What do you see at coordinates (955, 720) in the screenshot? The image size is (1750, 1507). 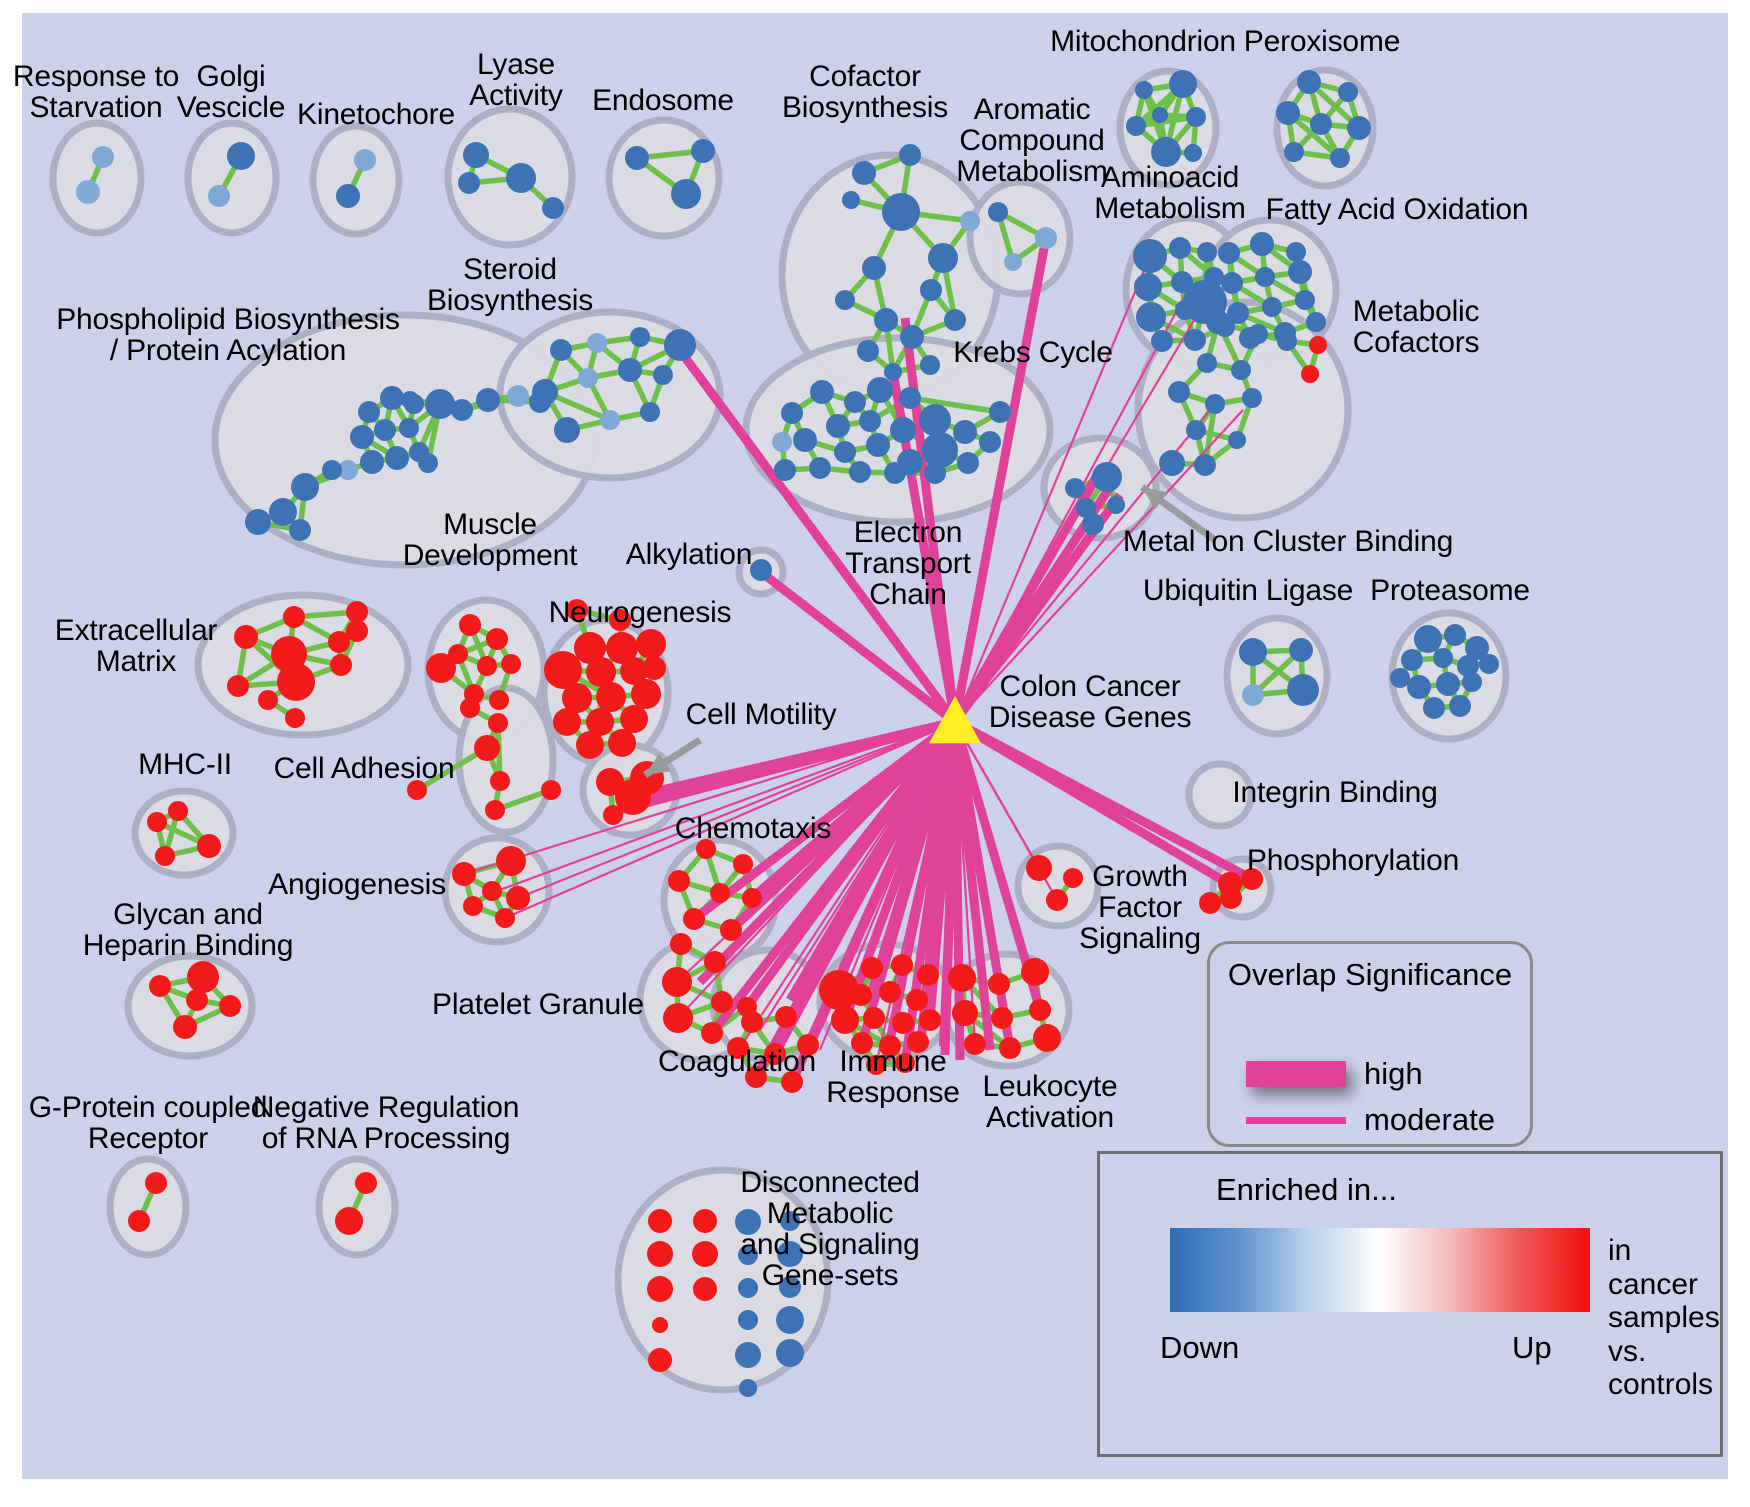 I see `colon-cancer-disease-genes-hub` at bounding box center [955, 720].